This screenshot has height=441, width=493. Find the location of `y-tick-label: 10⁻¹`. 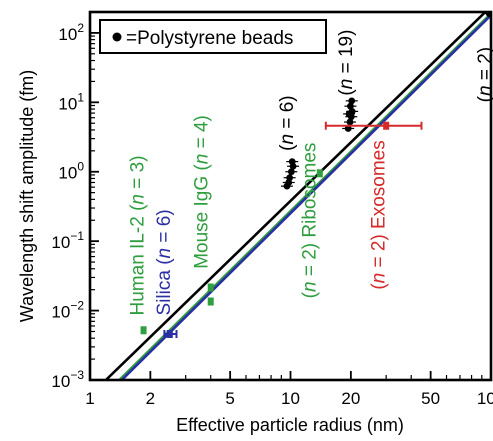

y-tick-label: 10⁻¹ is located at coordinates (67, 240).